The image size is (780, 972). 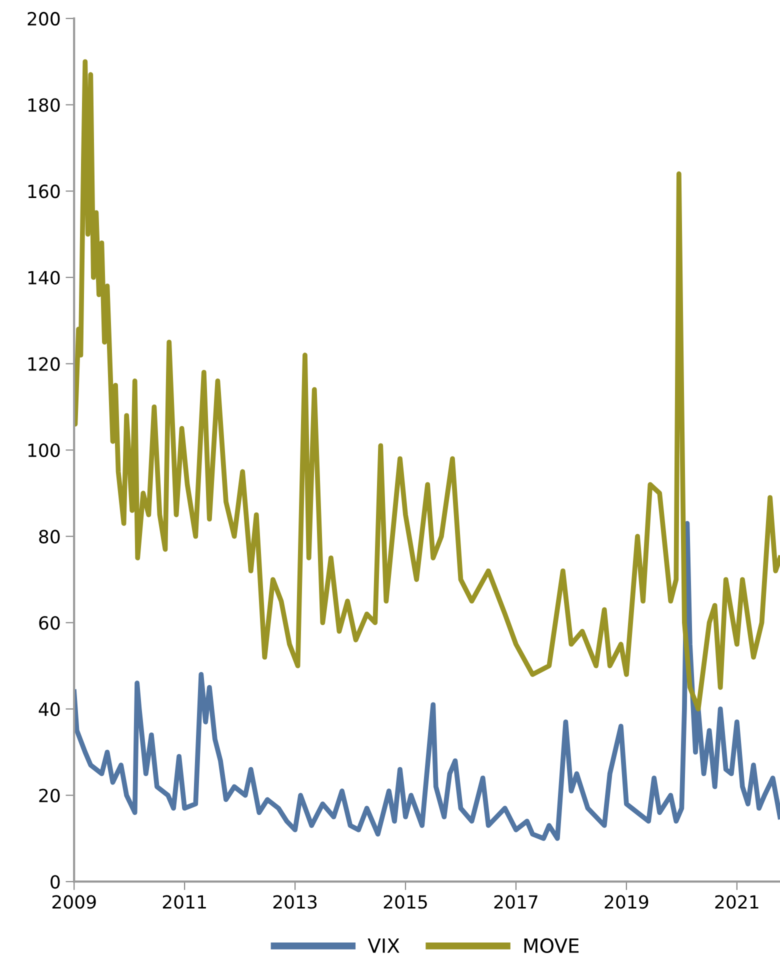 What do you see at coordinates (44, 364) in the screenshot?
I see `y-tick-label: 120` at bounding box center [44, 364].